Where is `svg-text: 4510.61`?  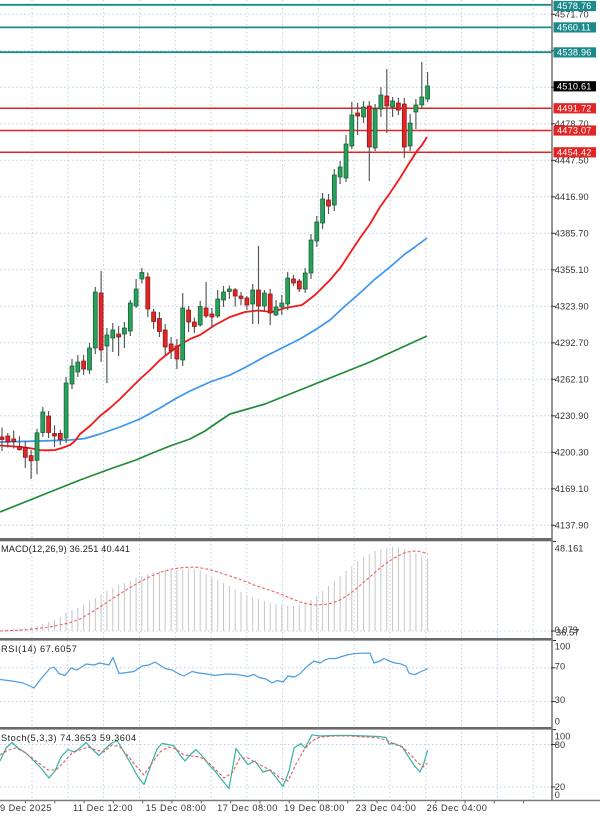
svg-text: 4510.61 is located at coordinates (574, 87).